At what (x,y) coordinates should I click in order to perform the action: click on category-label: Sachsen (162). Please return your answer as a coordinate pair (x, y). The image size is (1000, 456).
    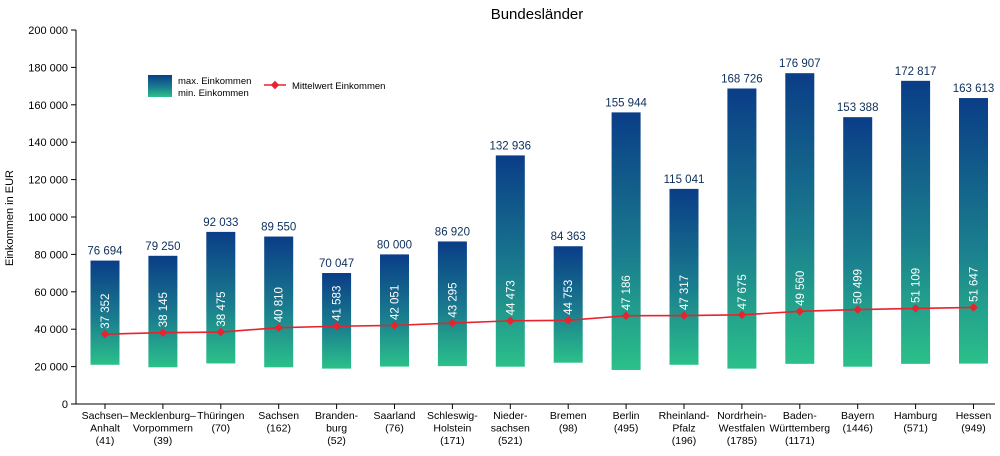
    Looking at the image, I should click on (278, 422).